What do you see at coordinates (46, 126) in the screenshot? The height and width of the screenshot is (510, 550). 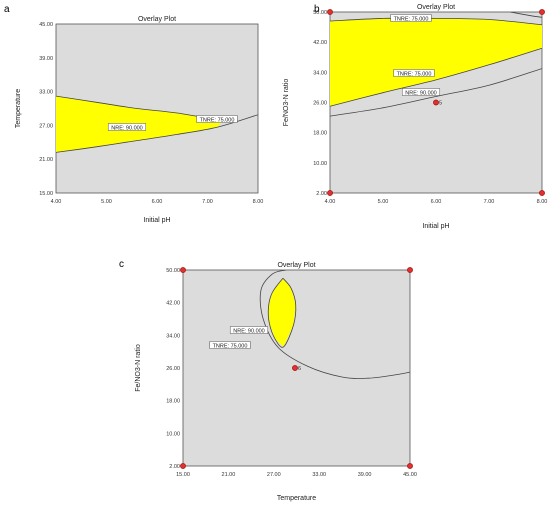 I see `y-tick-label: 27.00` at bounding box center [46, 126].